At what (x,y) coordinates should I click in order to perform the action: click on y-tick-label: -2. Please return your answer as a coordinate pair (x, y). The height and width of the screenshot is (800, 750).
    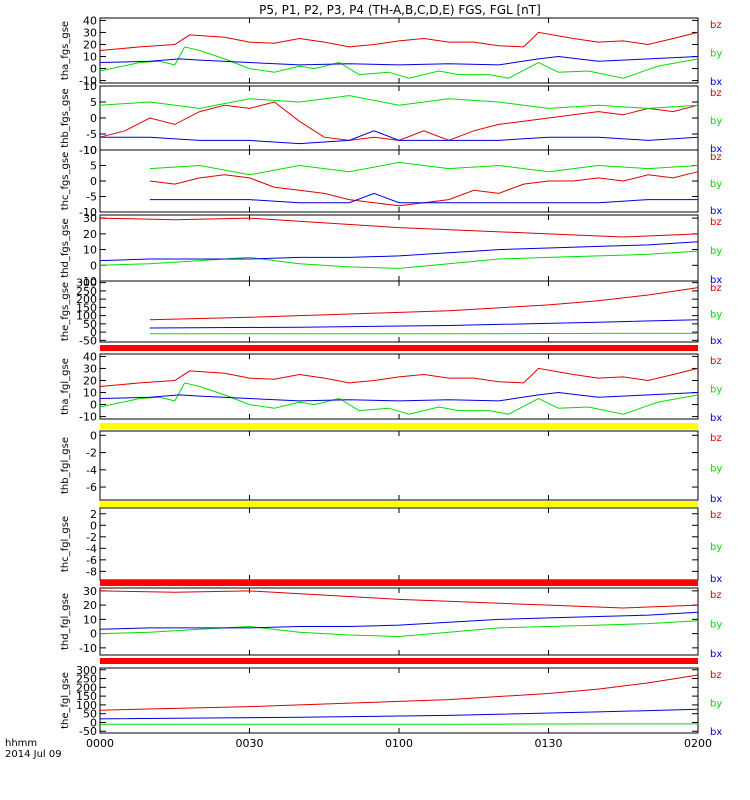
    Looking at the image, I should click on (91, 453).